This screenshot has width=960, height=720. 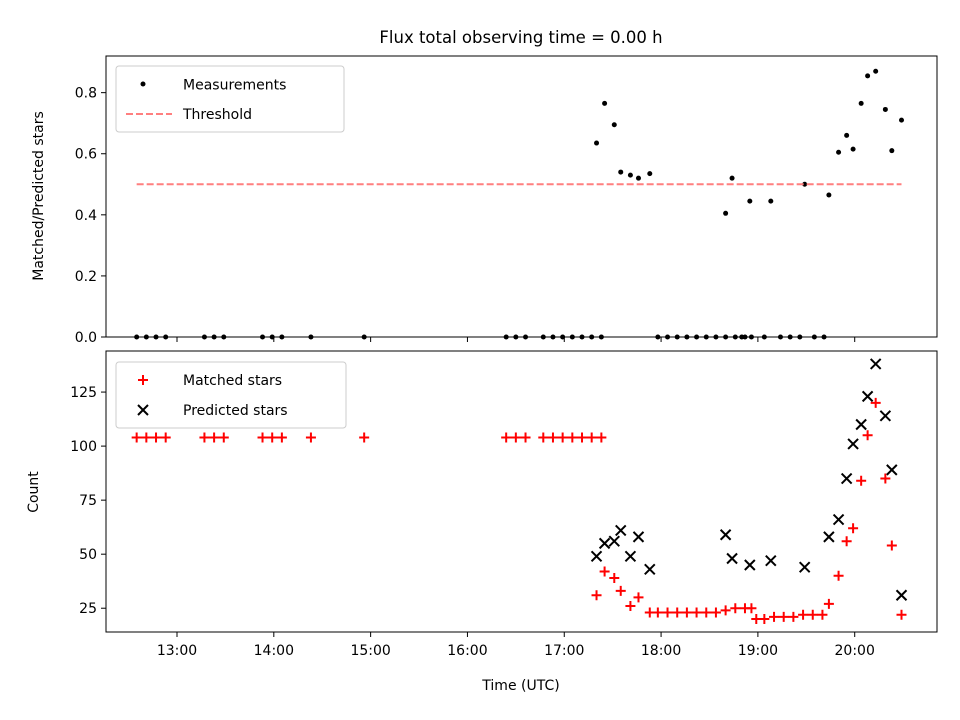 What do you see at coordinates (661, 651) in the screenshot?
I see `bottom-x-tick-label: 18:00` at bounding box center [661, 651].